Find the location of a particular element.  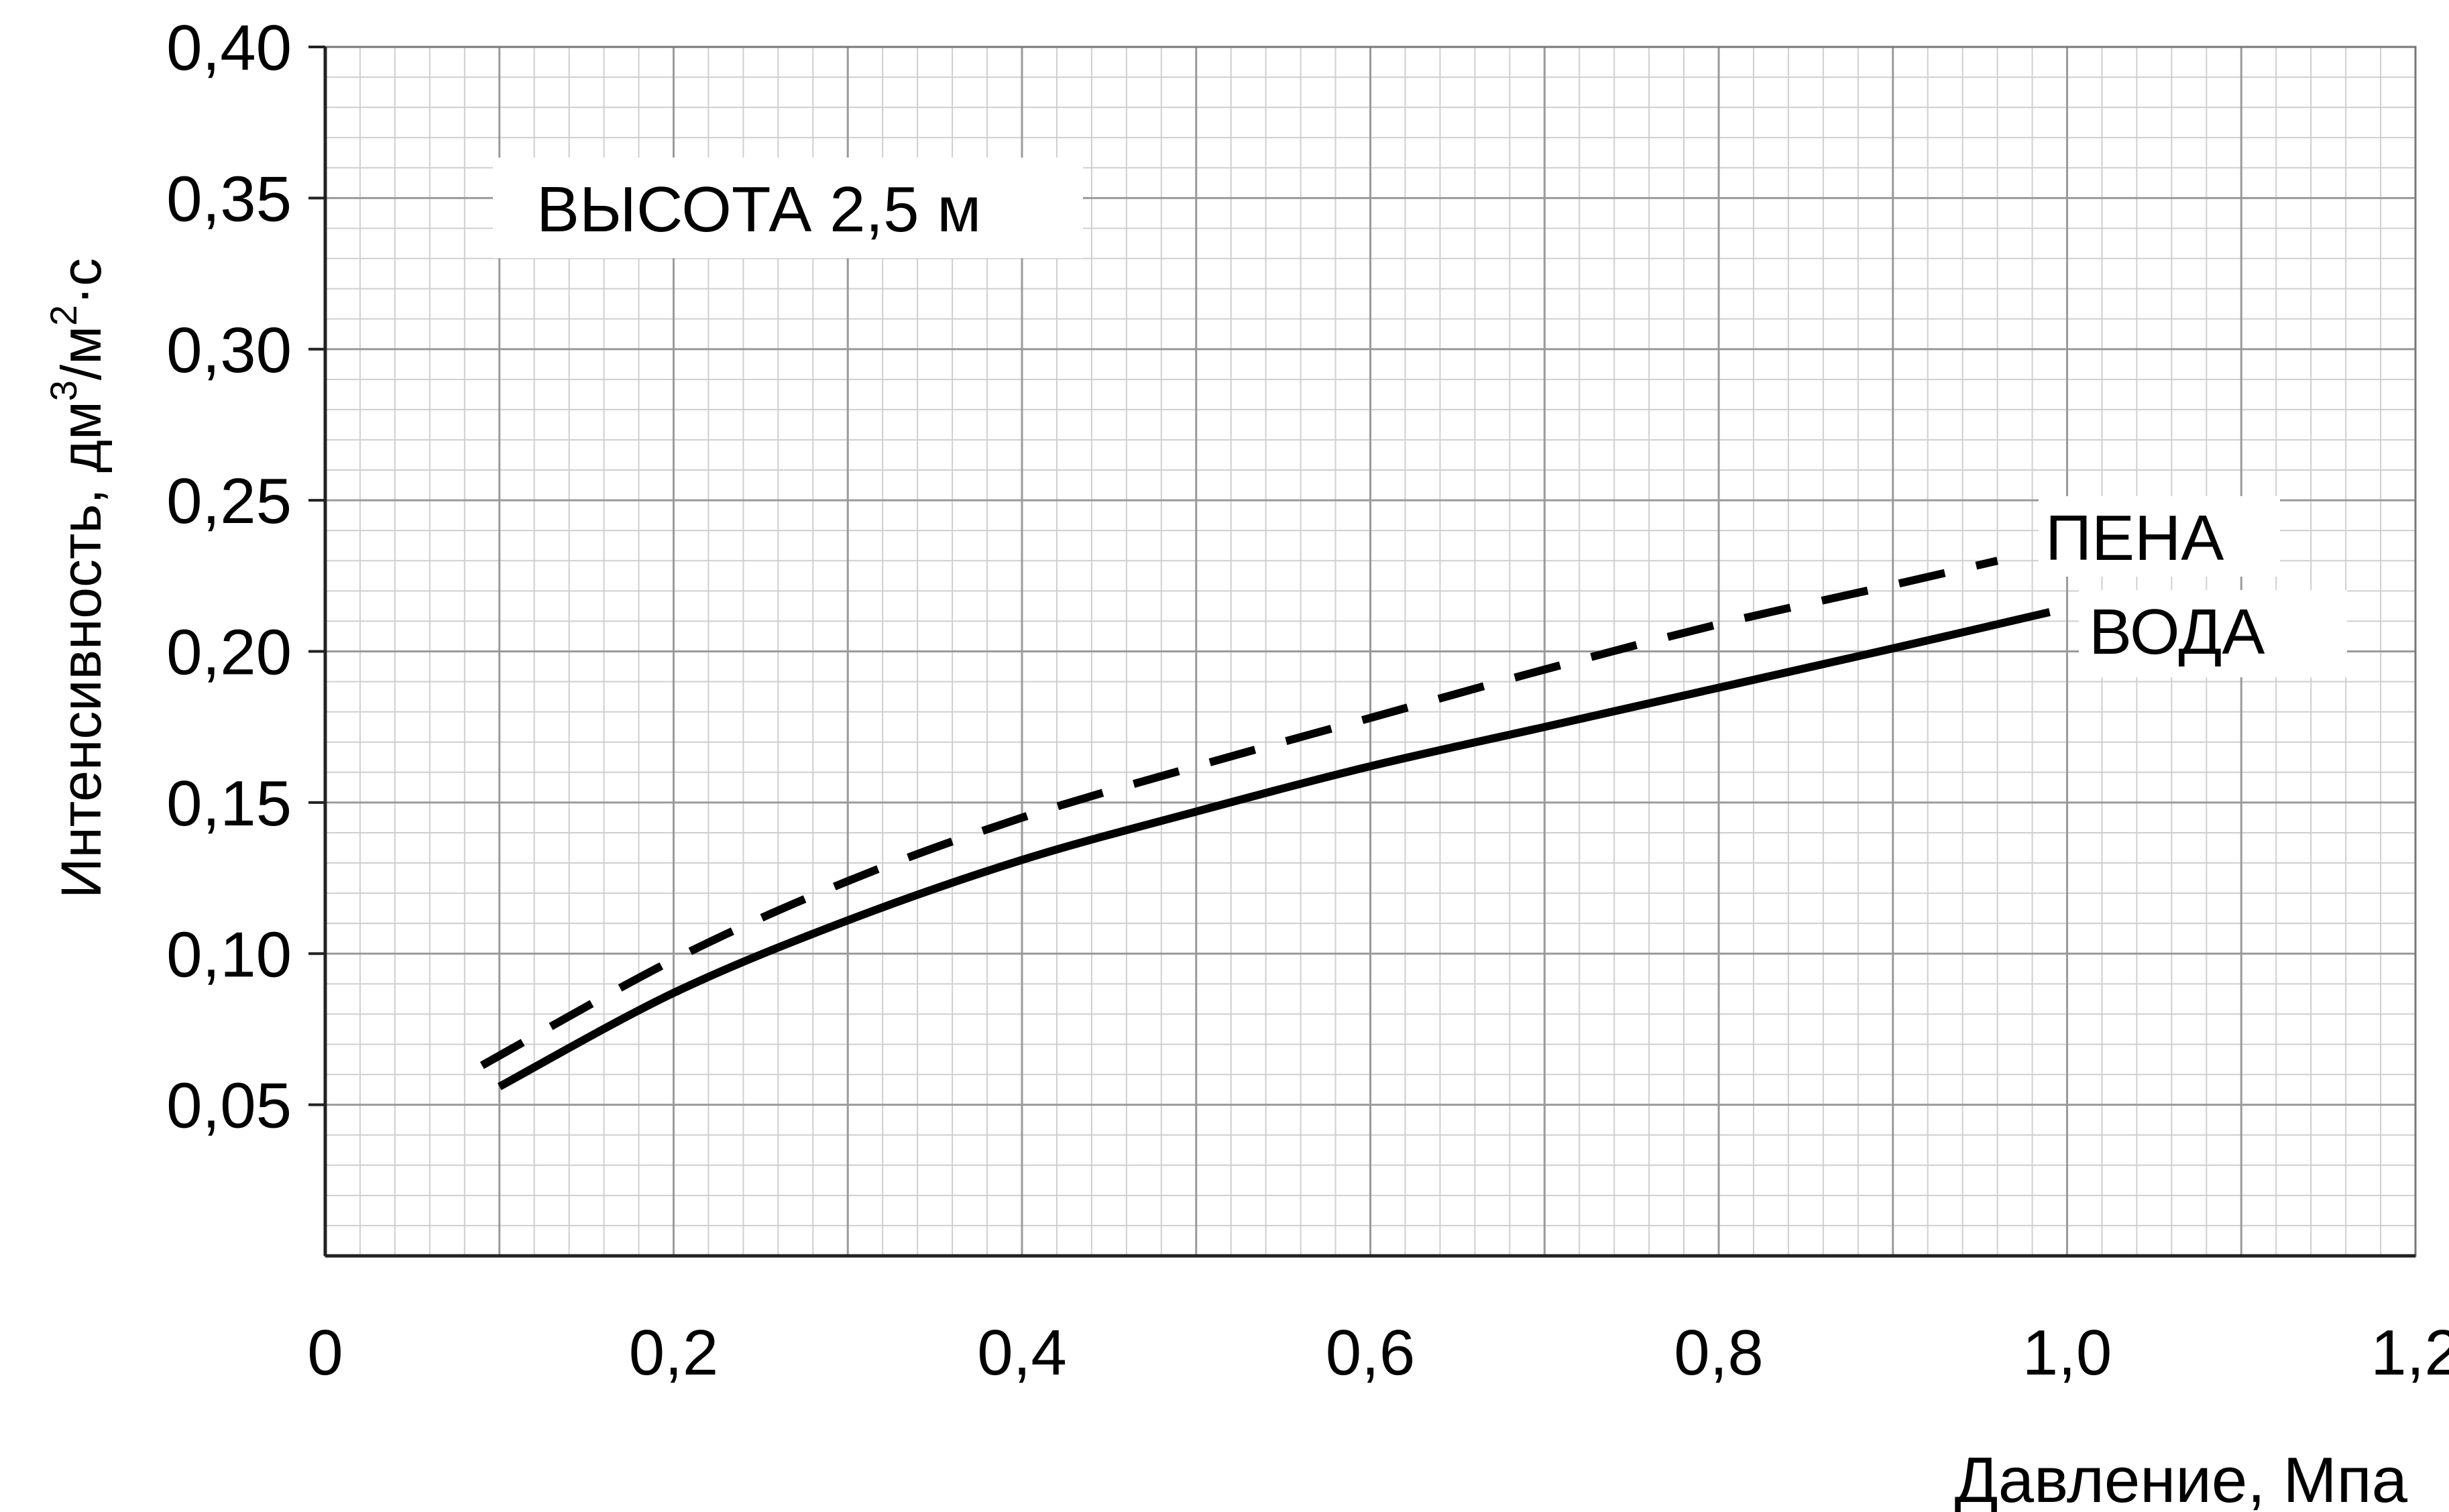

x-tick-label: 0,2 is located at coordinates (673, 1353).